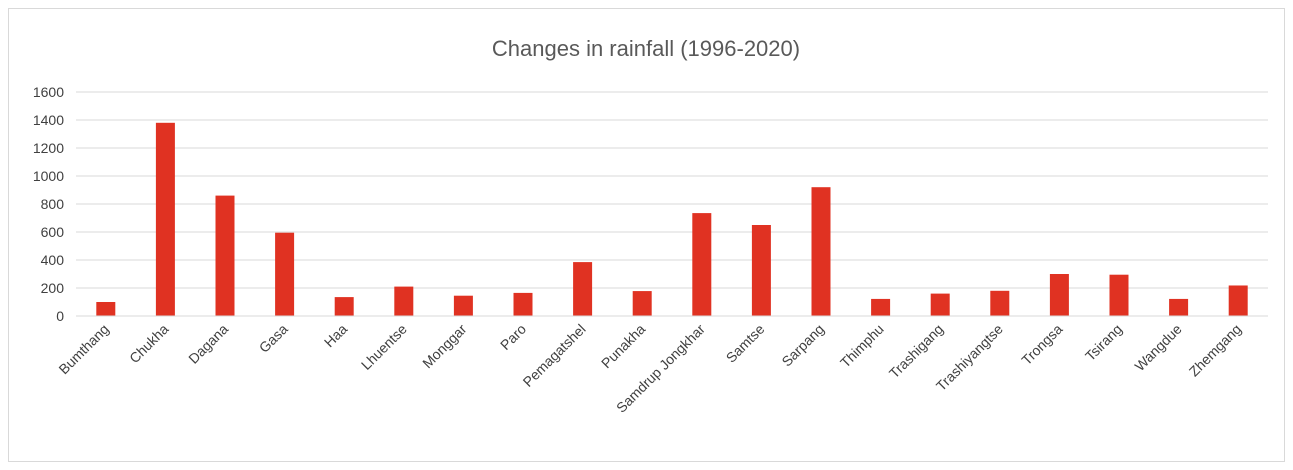 The image size is (1293, 470). What do you see at coordinates (53, 232) in the screenshot?
I see `y-tick-label: 600` at bounding box center [53, 232].